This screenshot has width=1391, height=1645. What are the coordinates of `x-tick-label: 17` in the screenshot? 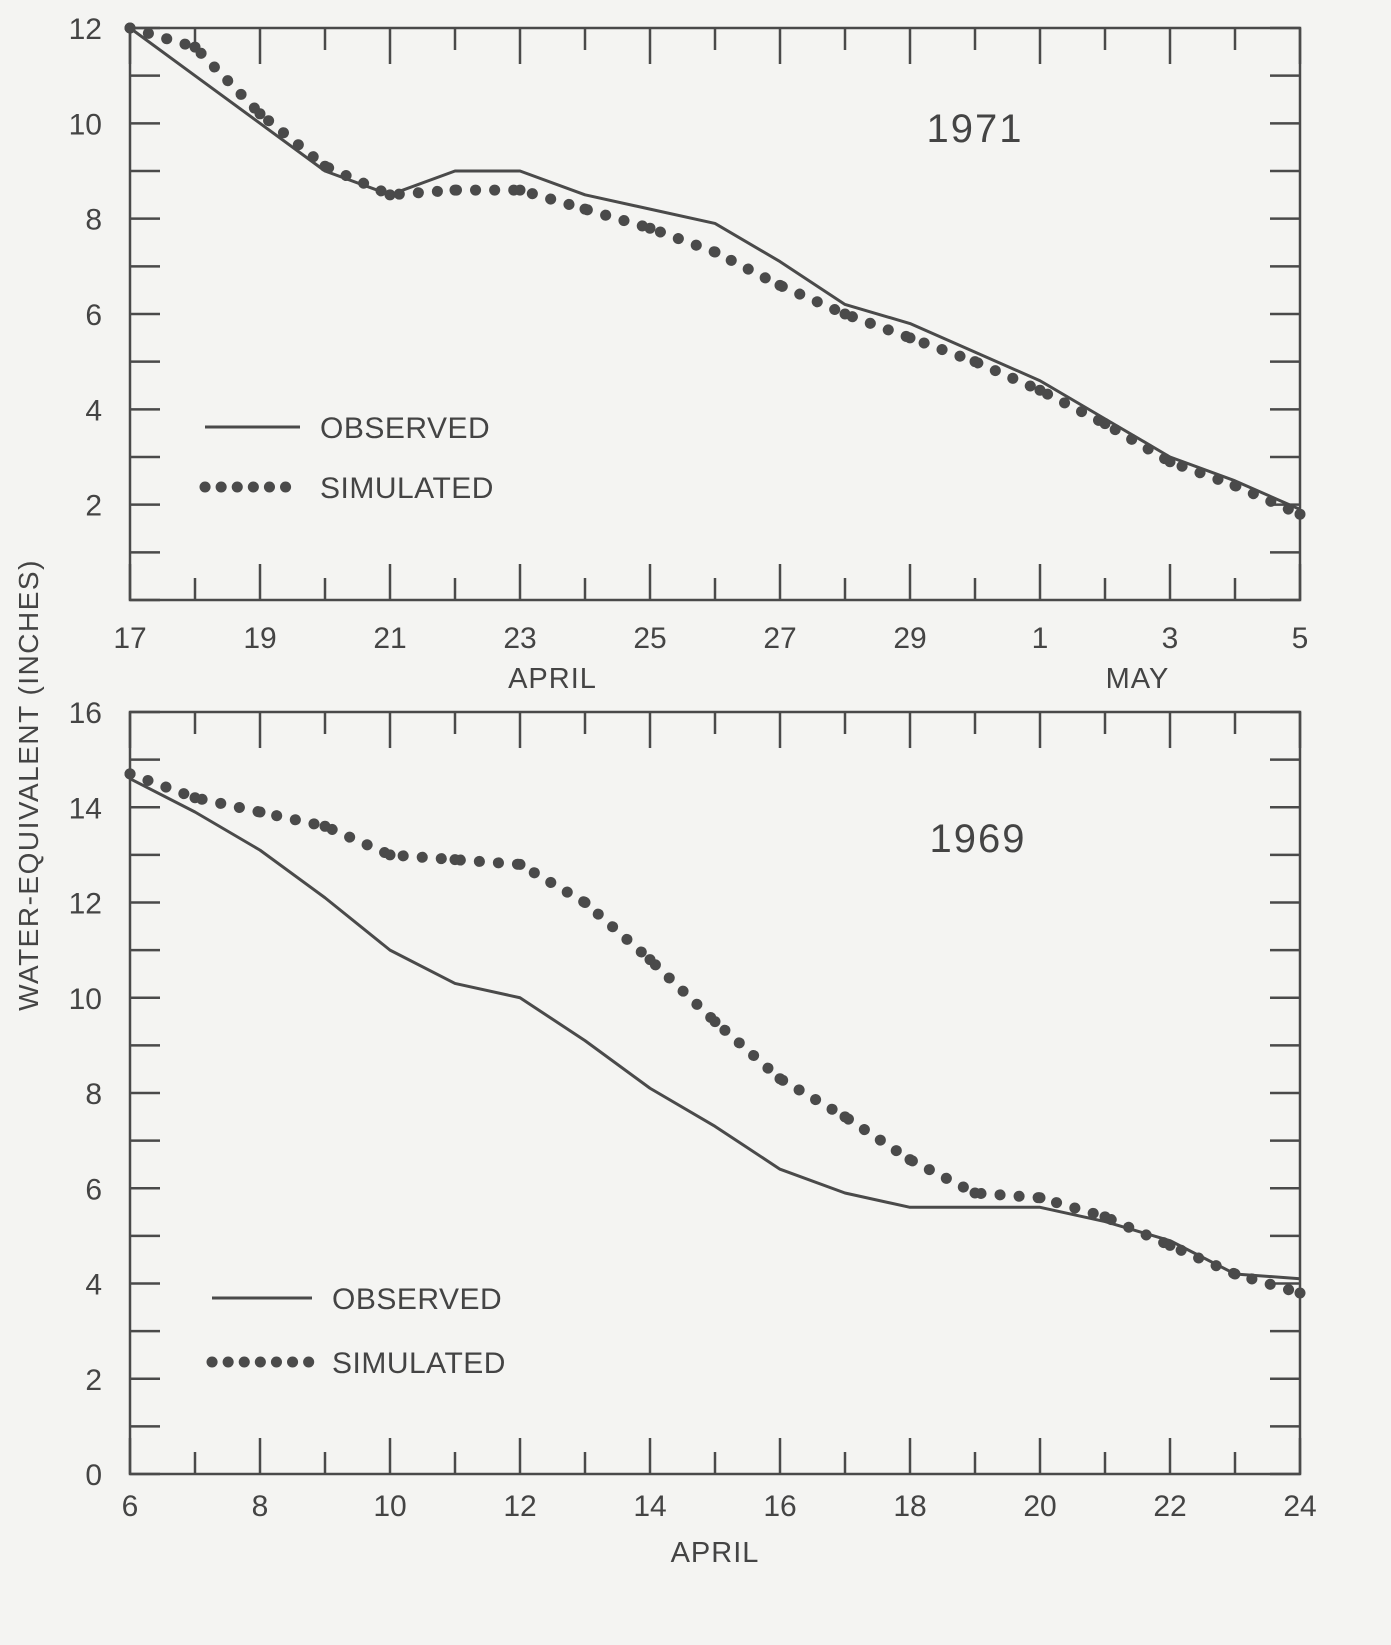 It's located at (129, 638).